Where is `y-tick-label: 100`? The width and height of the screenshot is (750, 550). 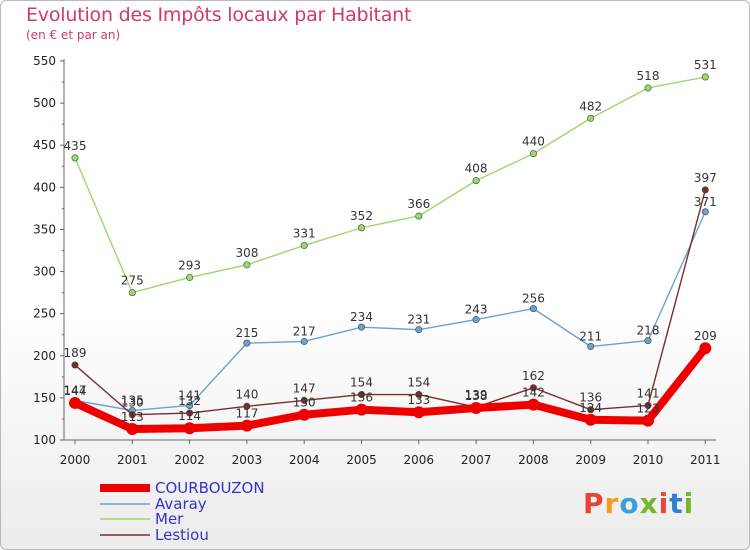
y-tick-label: 100 is located at coordinates (44, 440).